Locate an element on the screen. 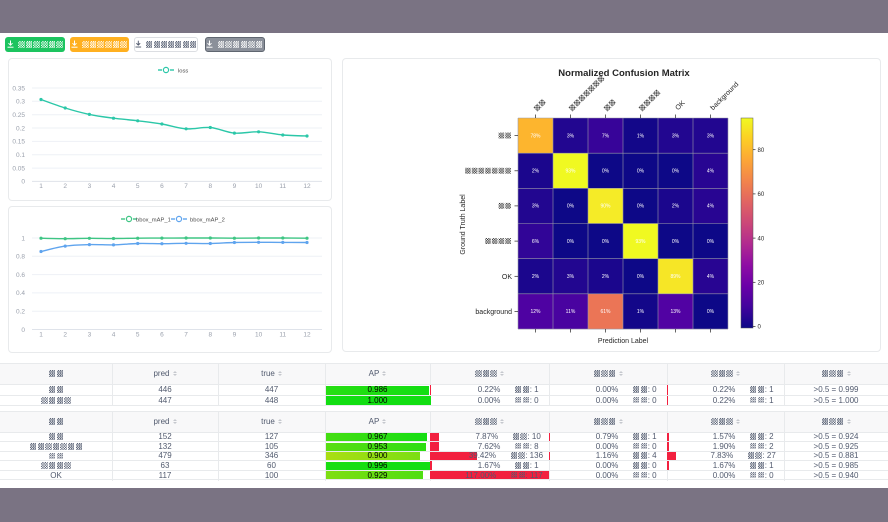 This screenshot has height=522, width=888. svg-text: 61% is located at coordinates (605, 312).